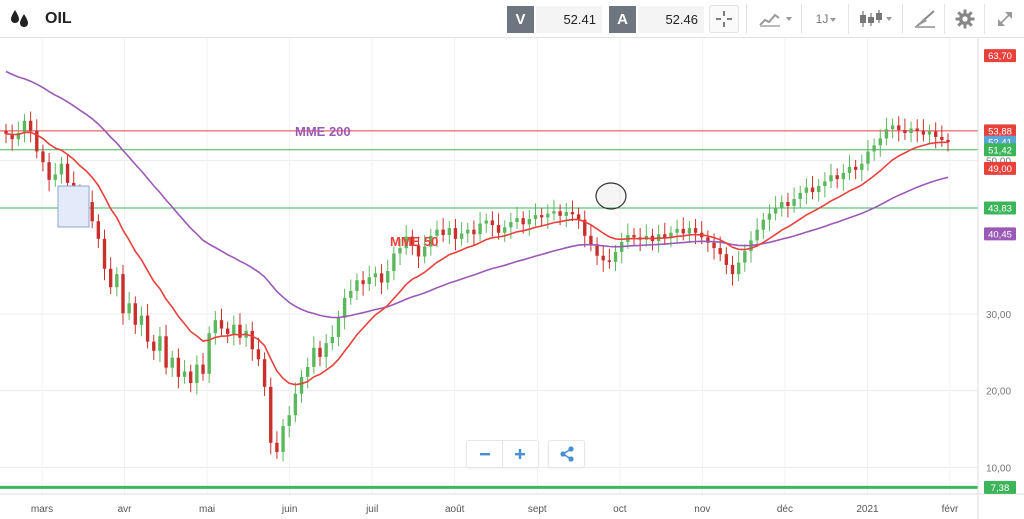 Image resolution: width=1024 pixels, height=519 pixels. What do you see at coordinates (569, 19) in the screenshot?
I see `sell-price: 52.41` at bounding box center [569, 19].